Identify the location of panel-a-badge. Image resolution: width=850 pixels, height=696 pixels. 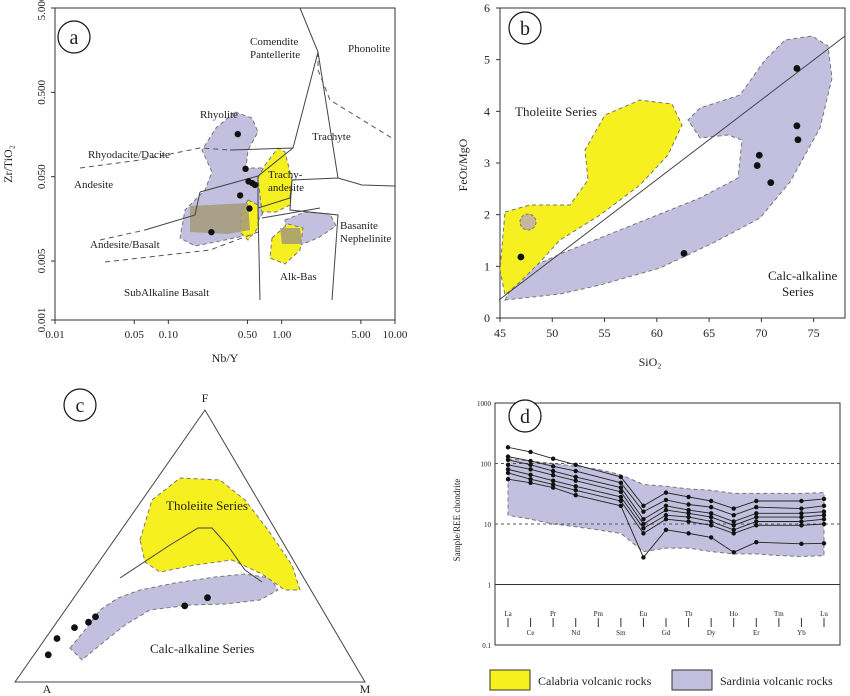
(74, 37).